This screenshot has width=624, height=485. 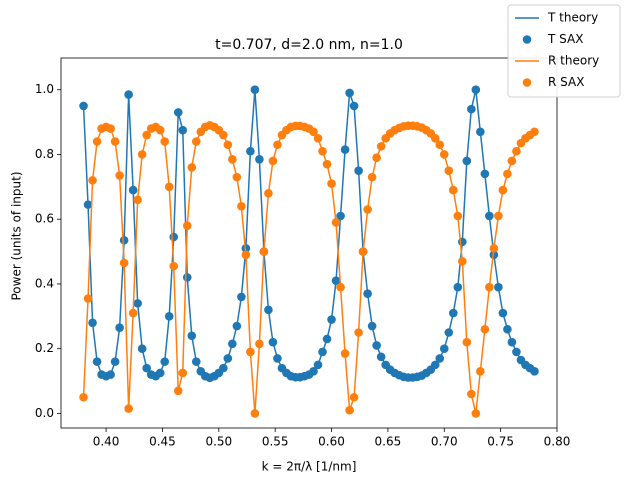 I want to click on x-tick-label: 0.45, so click(x=162, y=442).